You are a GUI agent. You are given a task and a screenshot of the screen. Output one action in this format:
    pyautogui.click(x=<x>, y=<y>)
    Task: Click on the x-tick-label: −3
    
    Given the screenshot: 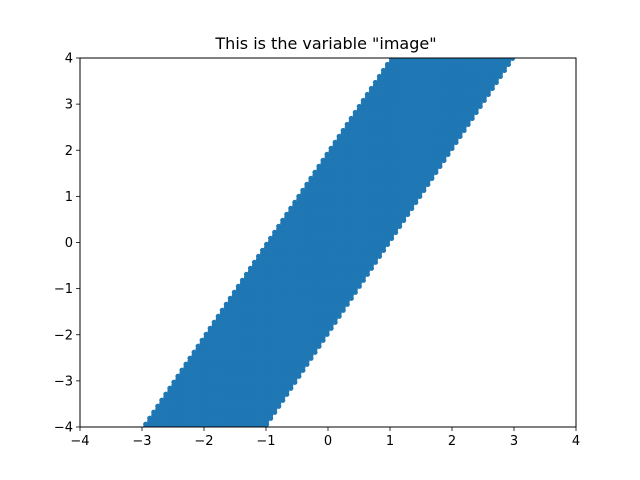 What is the action you would take?
    pyautogui.click(x=141, y=441)
    